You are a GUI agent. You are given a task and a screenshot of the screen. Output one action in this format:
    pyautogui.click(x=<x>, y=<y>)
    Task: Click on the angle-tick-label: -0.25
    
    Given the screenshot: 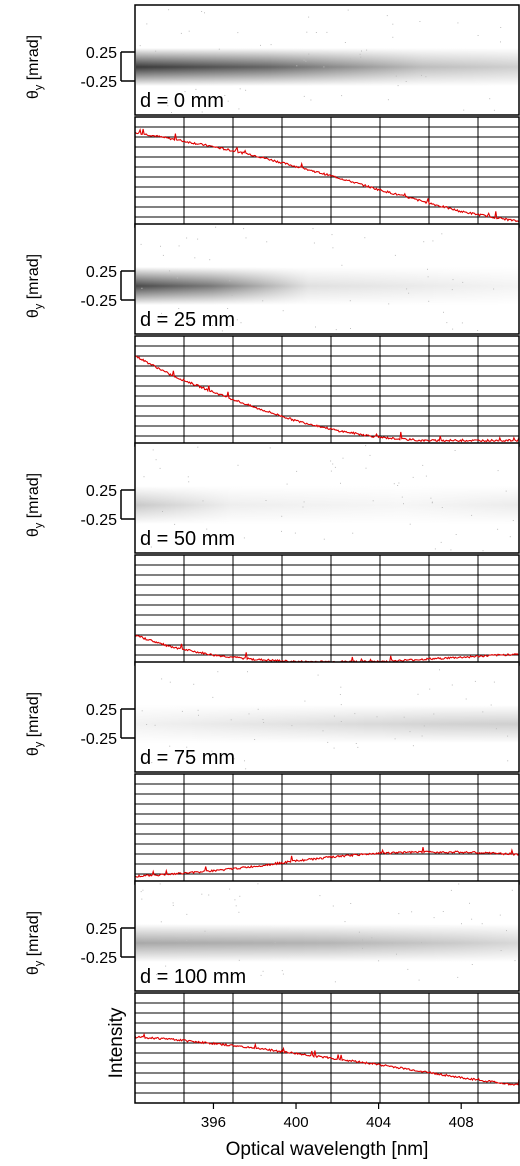 What is the action you would take?
    pyautogui.click(x=99, y=520)
    